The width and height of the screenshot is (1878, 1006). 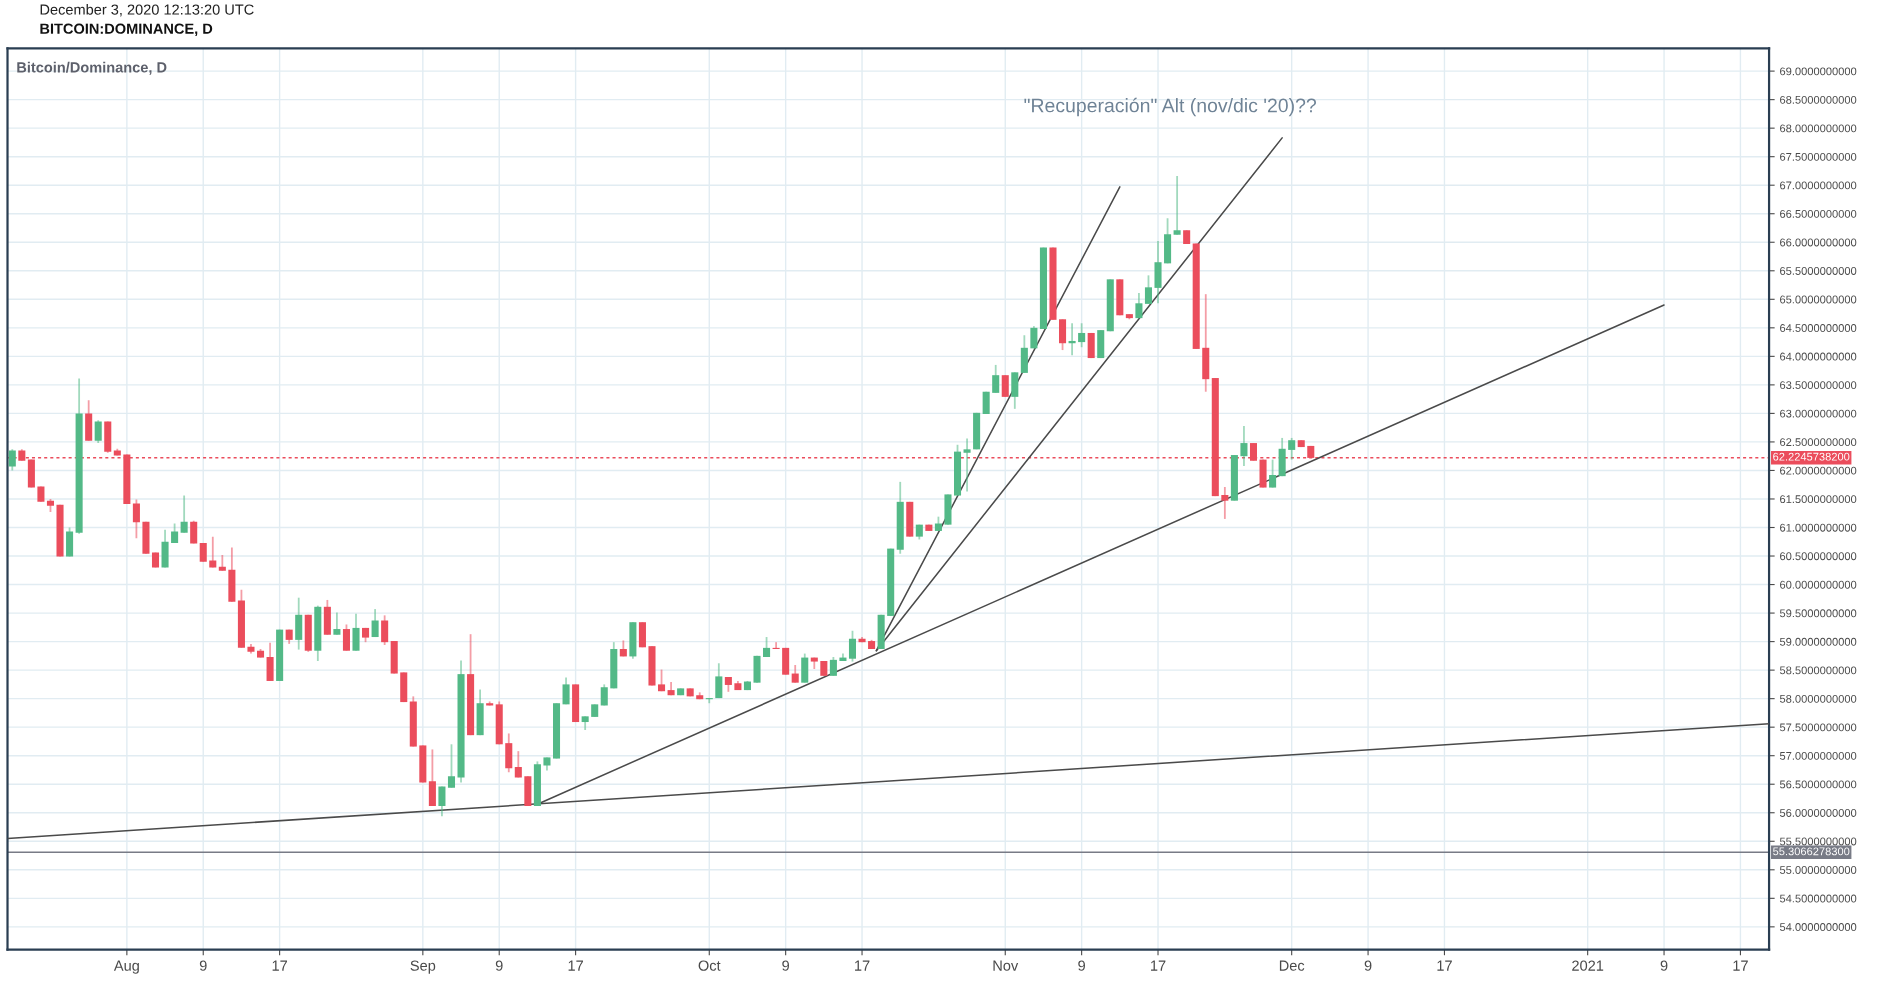 What do you see at coordinates (1818, 841) in the screenshot?
I see `y-tick-label: 55.5000000000` at bounding box center [1818, 841].